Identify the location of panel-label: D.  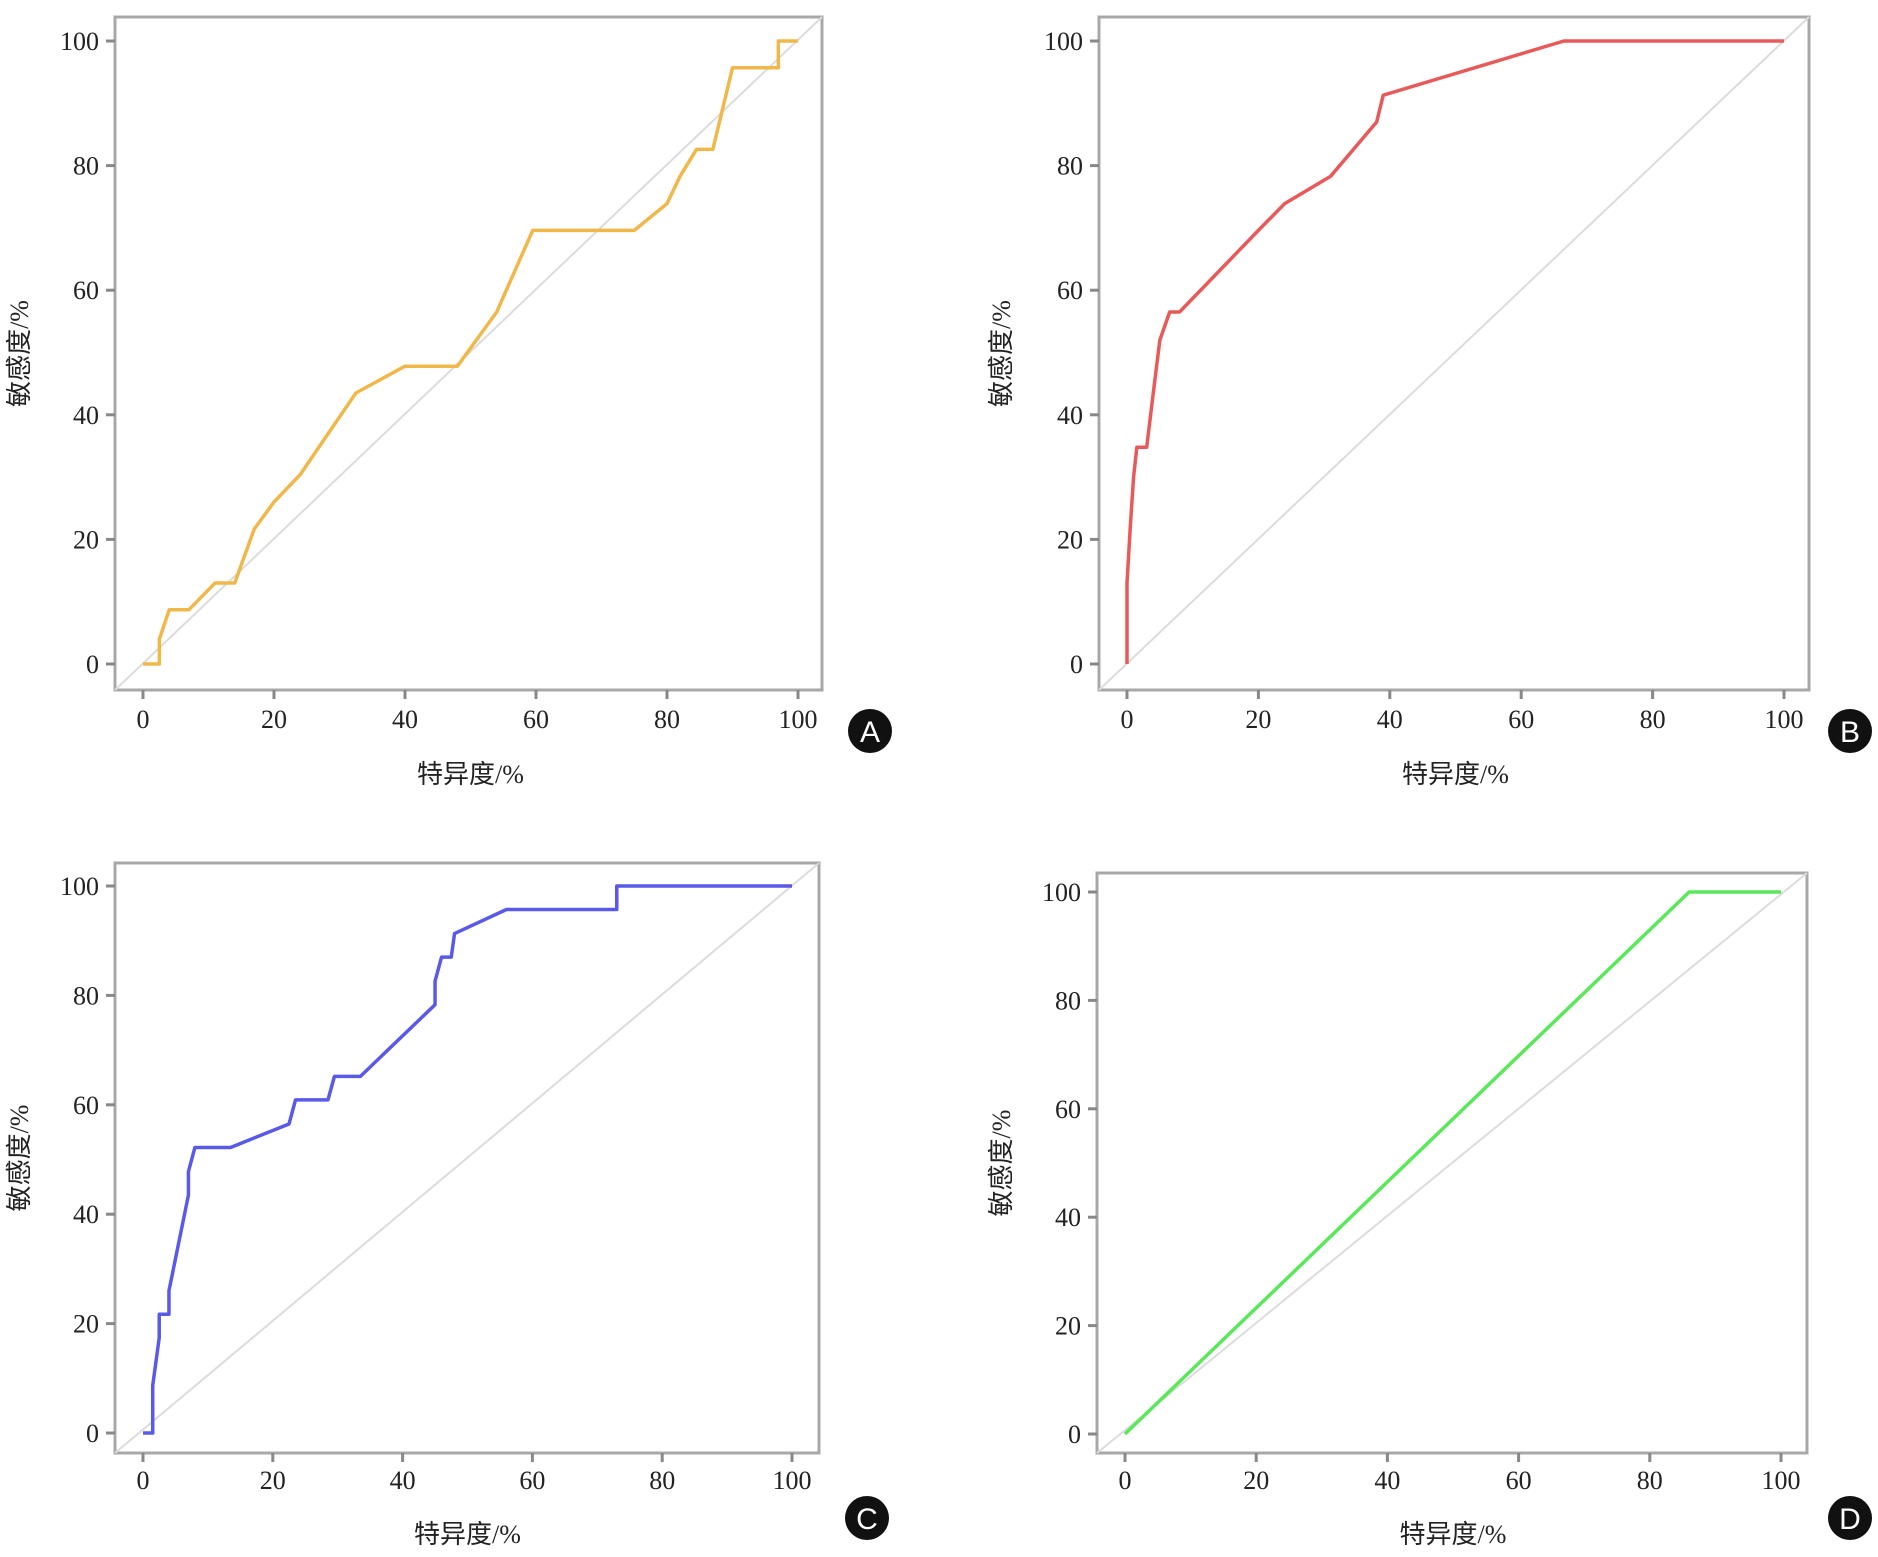
(1850, 1519).